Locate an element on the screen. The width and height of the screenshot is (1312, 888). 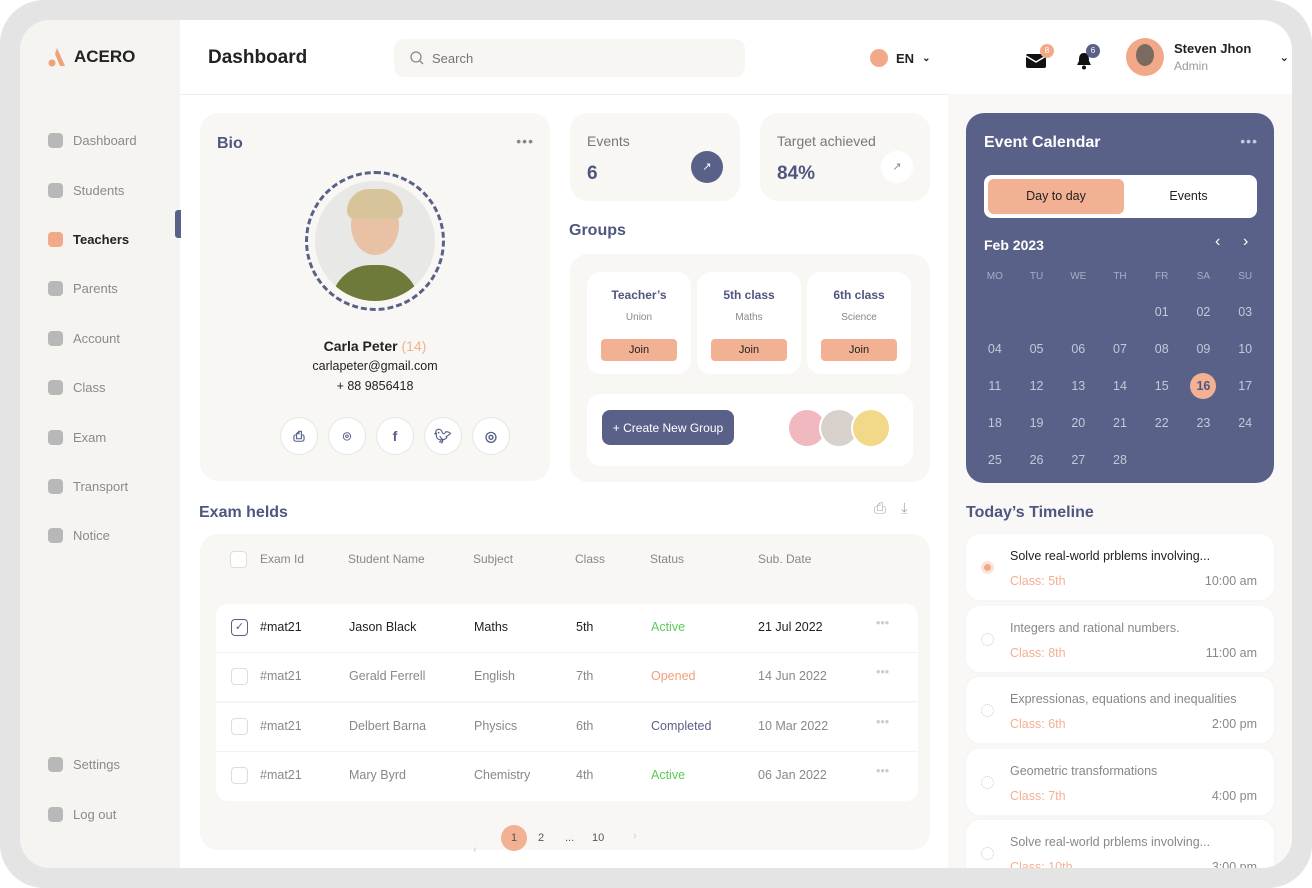
calendar-day: 04 is located at coordinates (995, 354).